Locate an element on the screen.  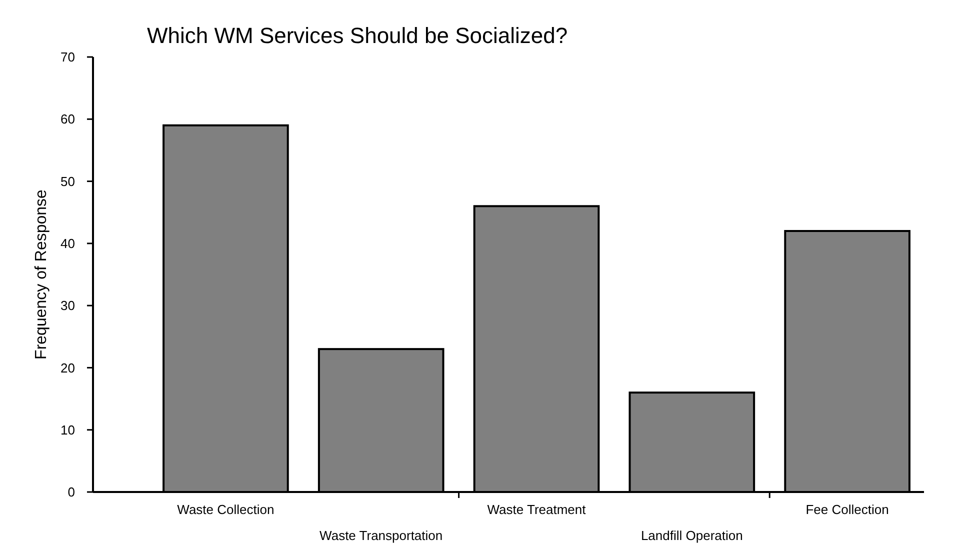
y-tick-label: 0 is located at coordinates (71, 492).